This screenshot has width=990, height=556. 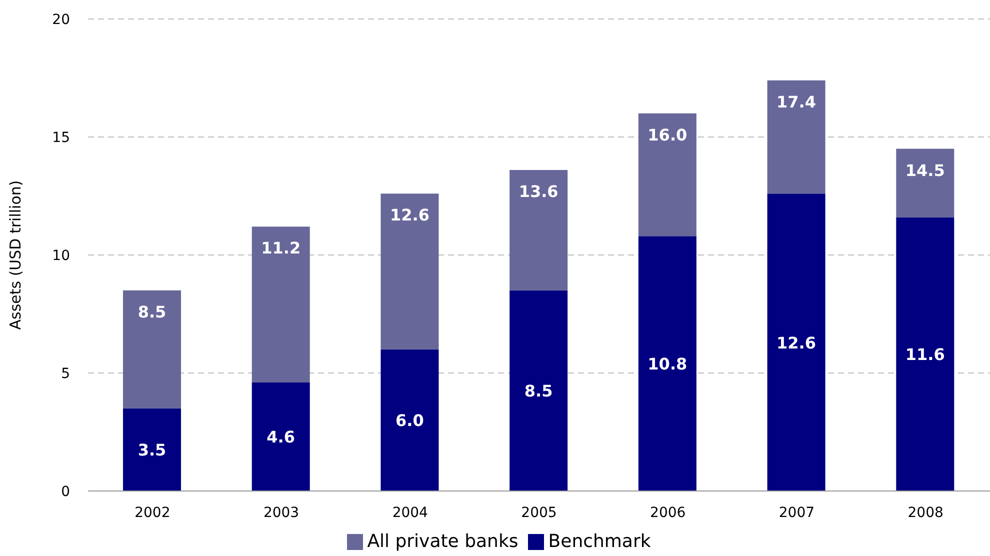 I want to click on y-axis-title: Assets (USD trillion), so click(x=15, y=255).